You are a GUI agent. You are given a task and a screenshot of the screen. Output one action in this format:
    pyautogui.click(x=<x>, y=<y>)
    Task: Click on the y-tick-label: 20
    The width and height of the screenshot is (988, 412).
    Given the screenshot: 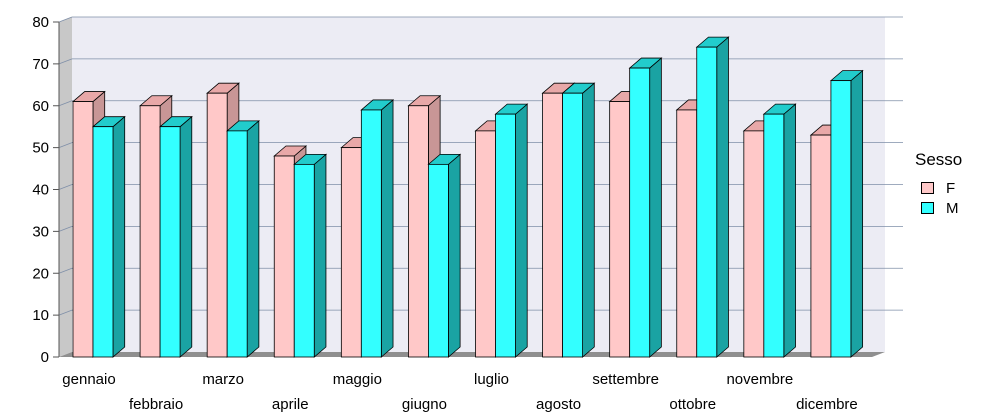 What is the action you would take?
    pyautogui.click(x=40, y=273)
    